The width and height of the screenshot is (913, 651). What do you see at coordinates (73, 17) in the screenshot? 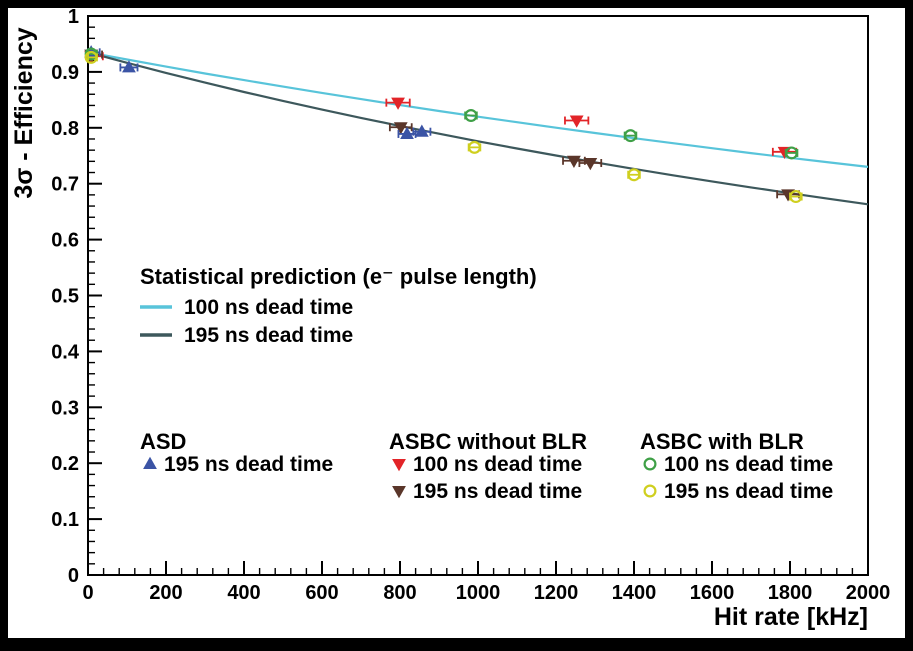
I see `y-tick-label: 1` at bounding box center [73, 17].